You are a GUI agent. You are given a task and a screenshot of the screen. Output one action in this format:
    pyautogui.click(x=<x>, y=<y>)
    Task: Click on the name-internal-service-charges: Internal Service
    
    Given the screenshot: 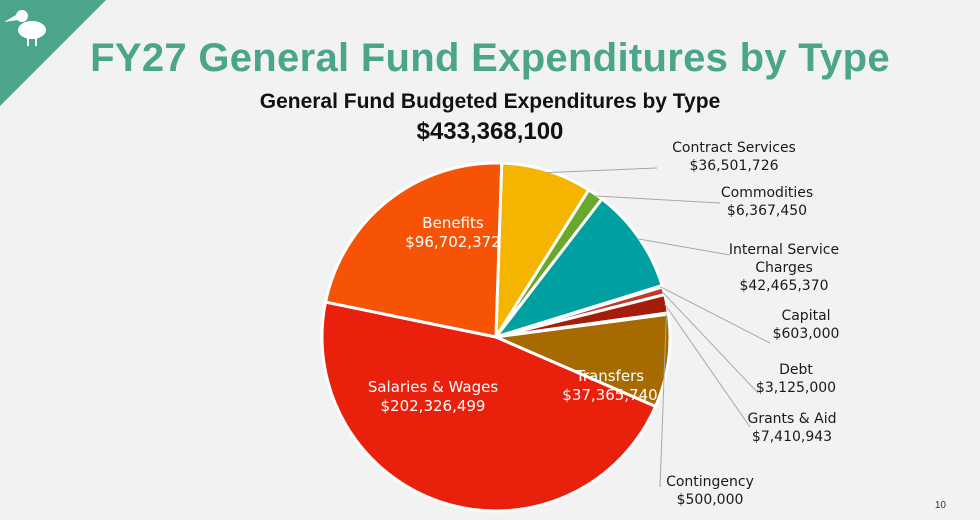 What is the action you would take?
    pyautogui.click(x=784, y=250)
    